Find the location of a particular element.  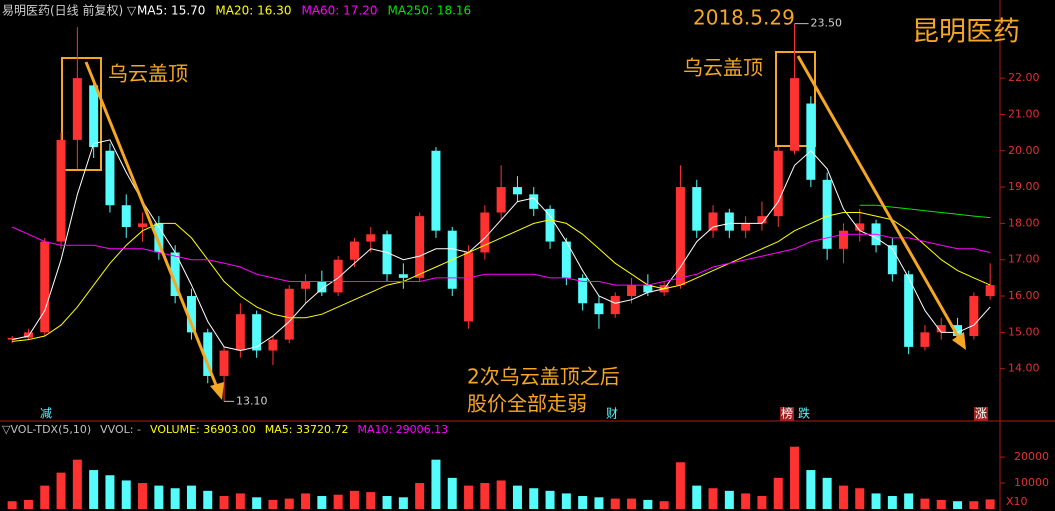

chart-header: 易明医药(日线 前复权) ▽ is located at coordinates (69, 10).